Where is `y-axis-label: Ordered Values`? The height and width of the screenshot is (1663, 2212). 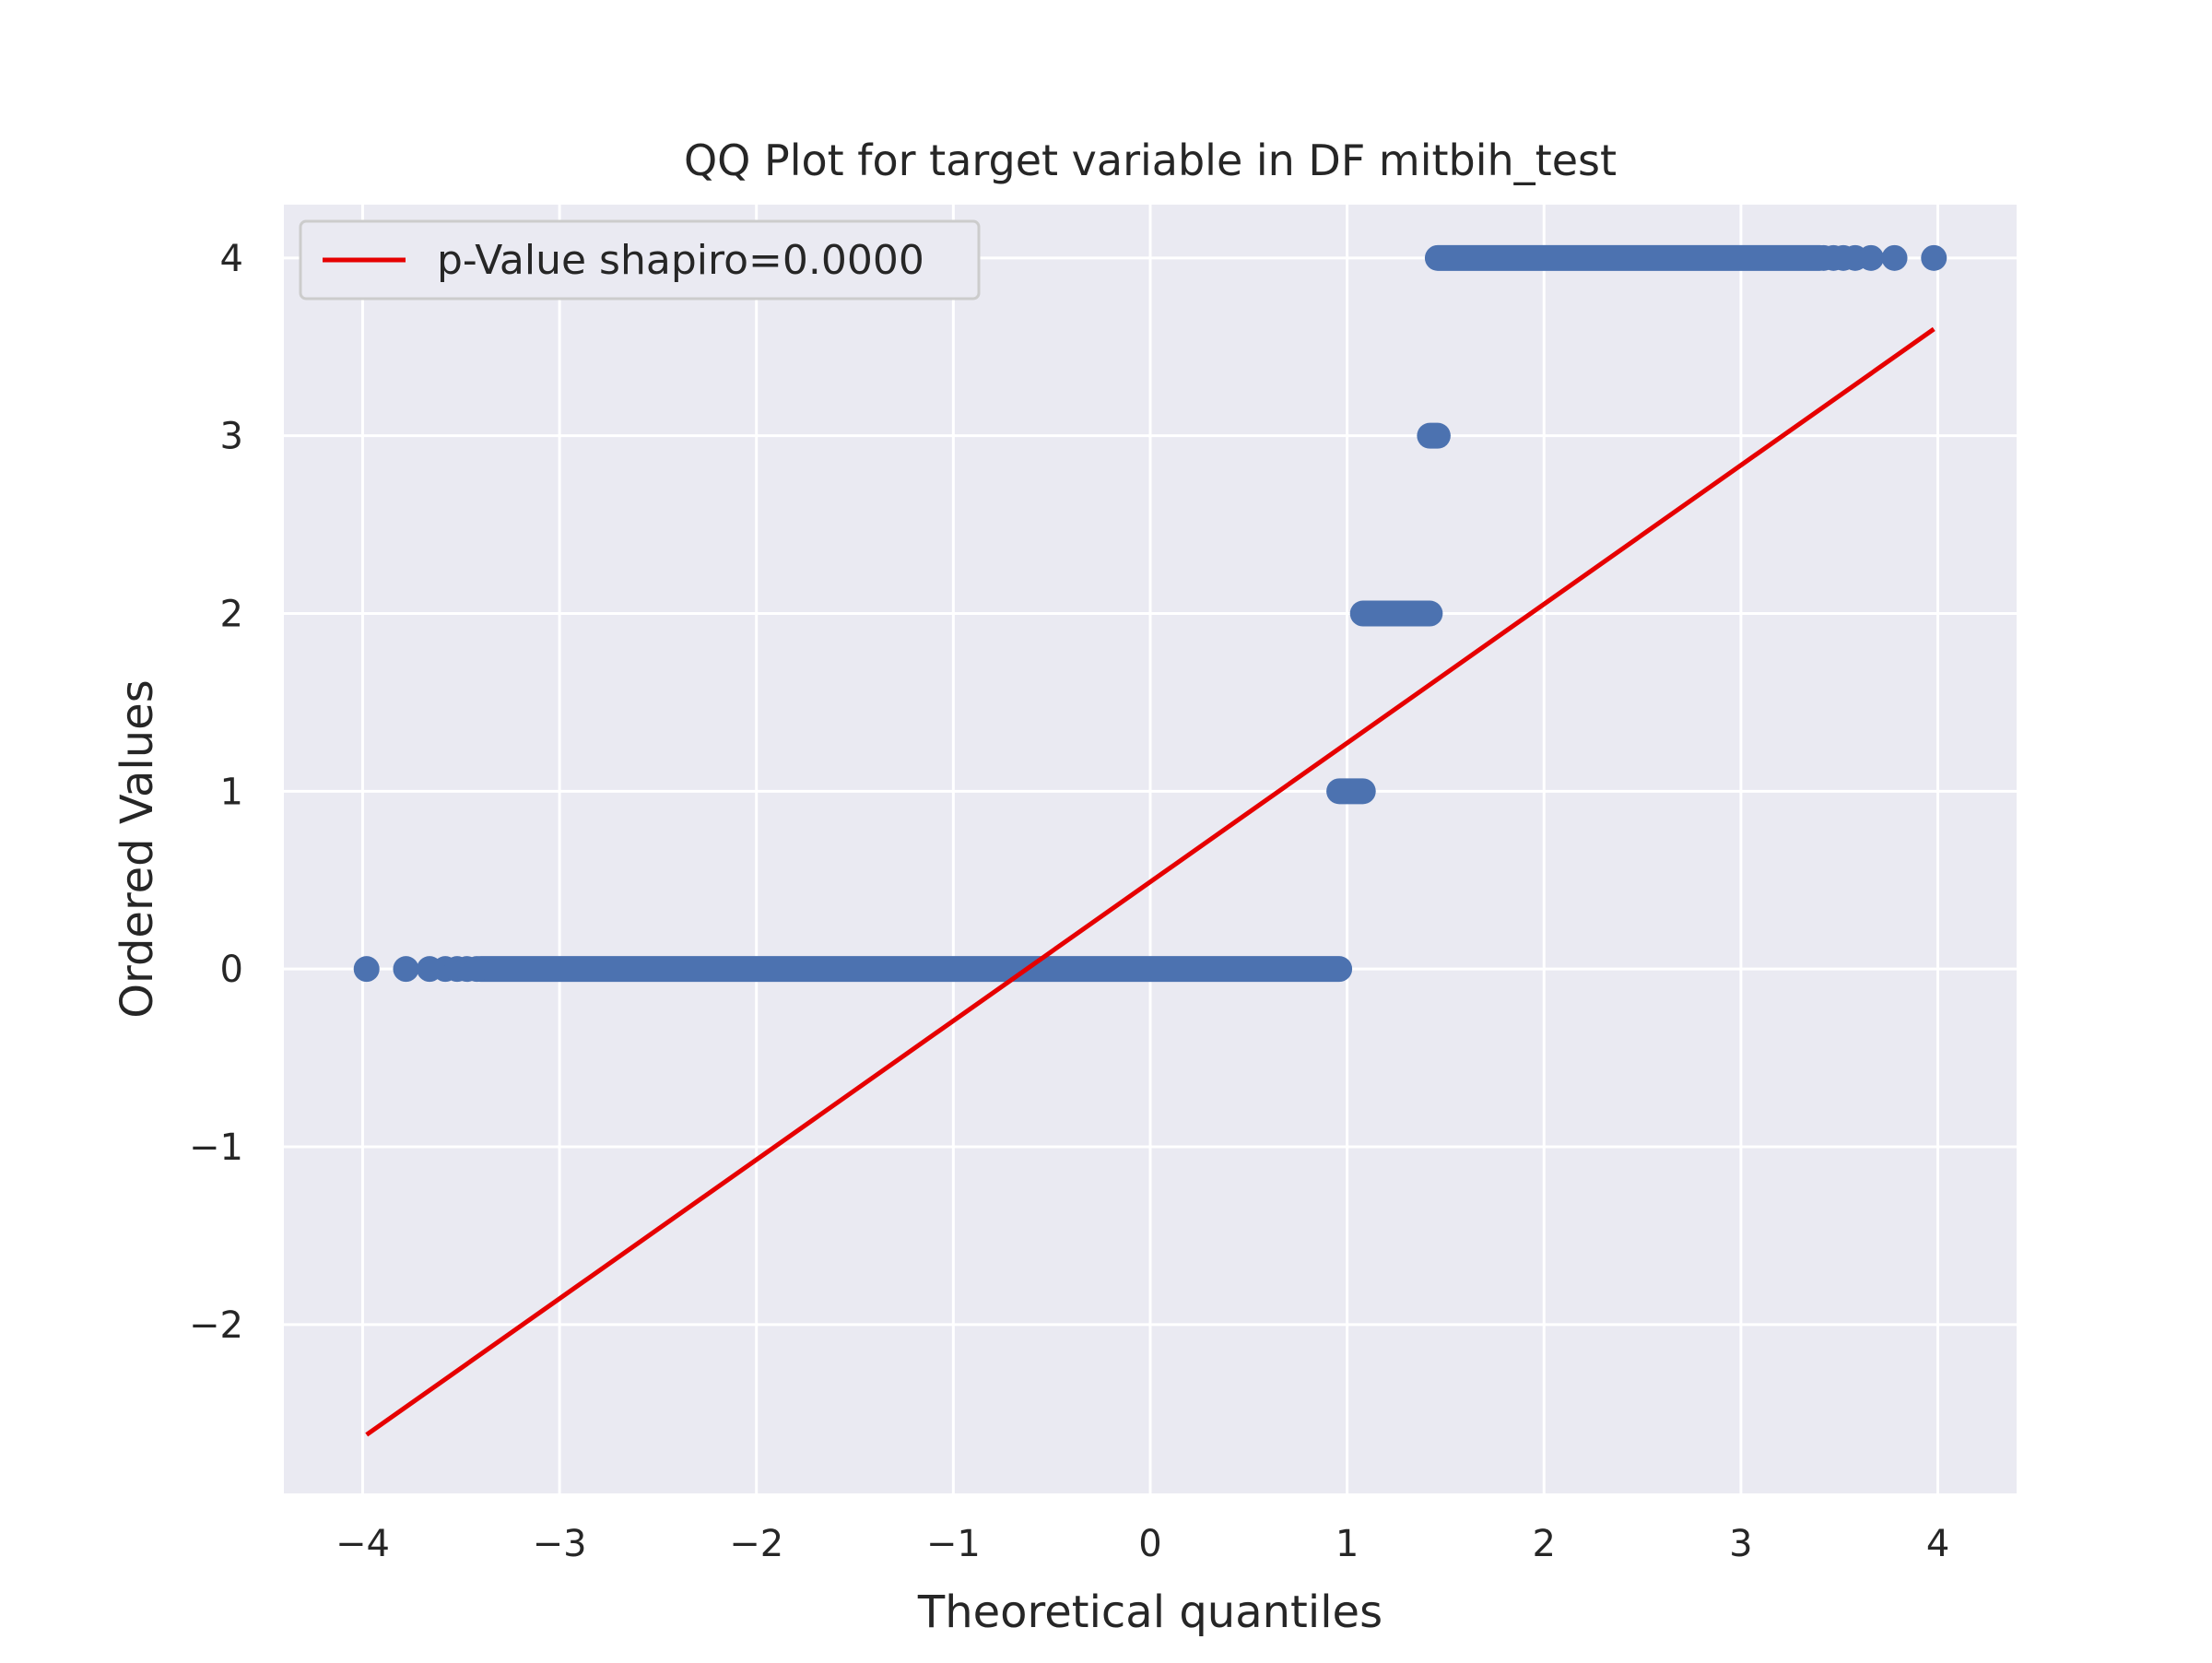
y-axis-label: Ordered Values is located at coordinates (137, 848).